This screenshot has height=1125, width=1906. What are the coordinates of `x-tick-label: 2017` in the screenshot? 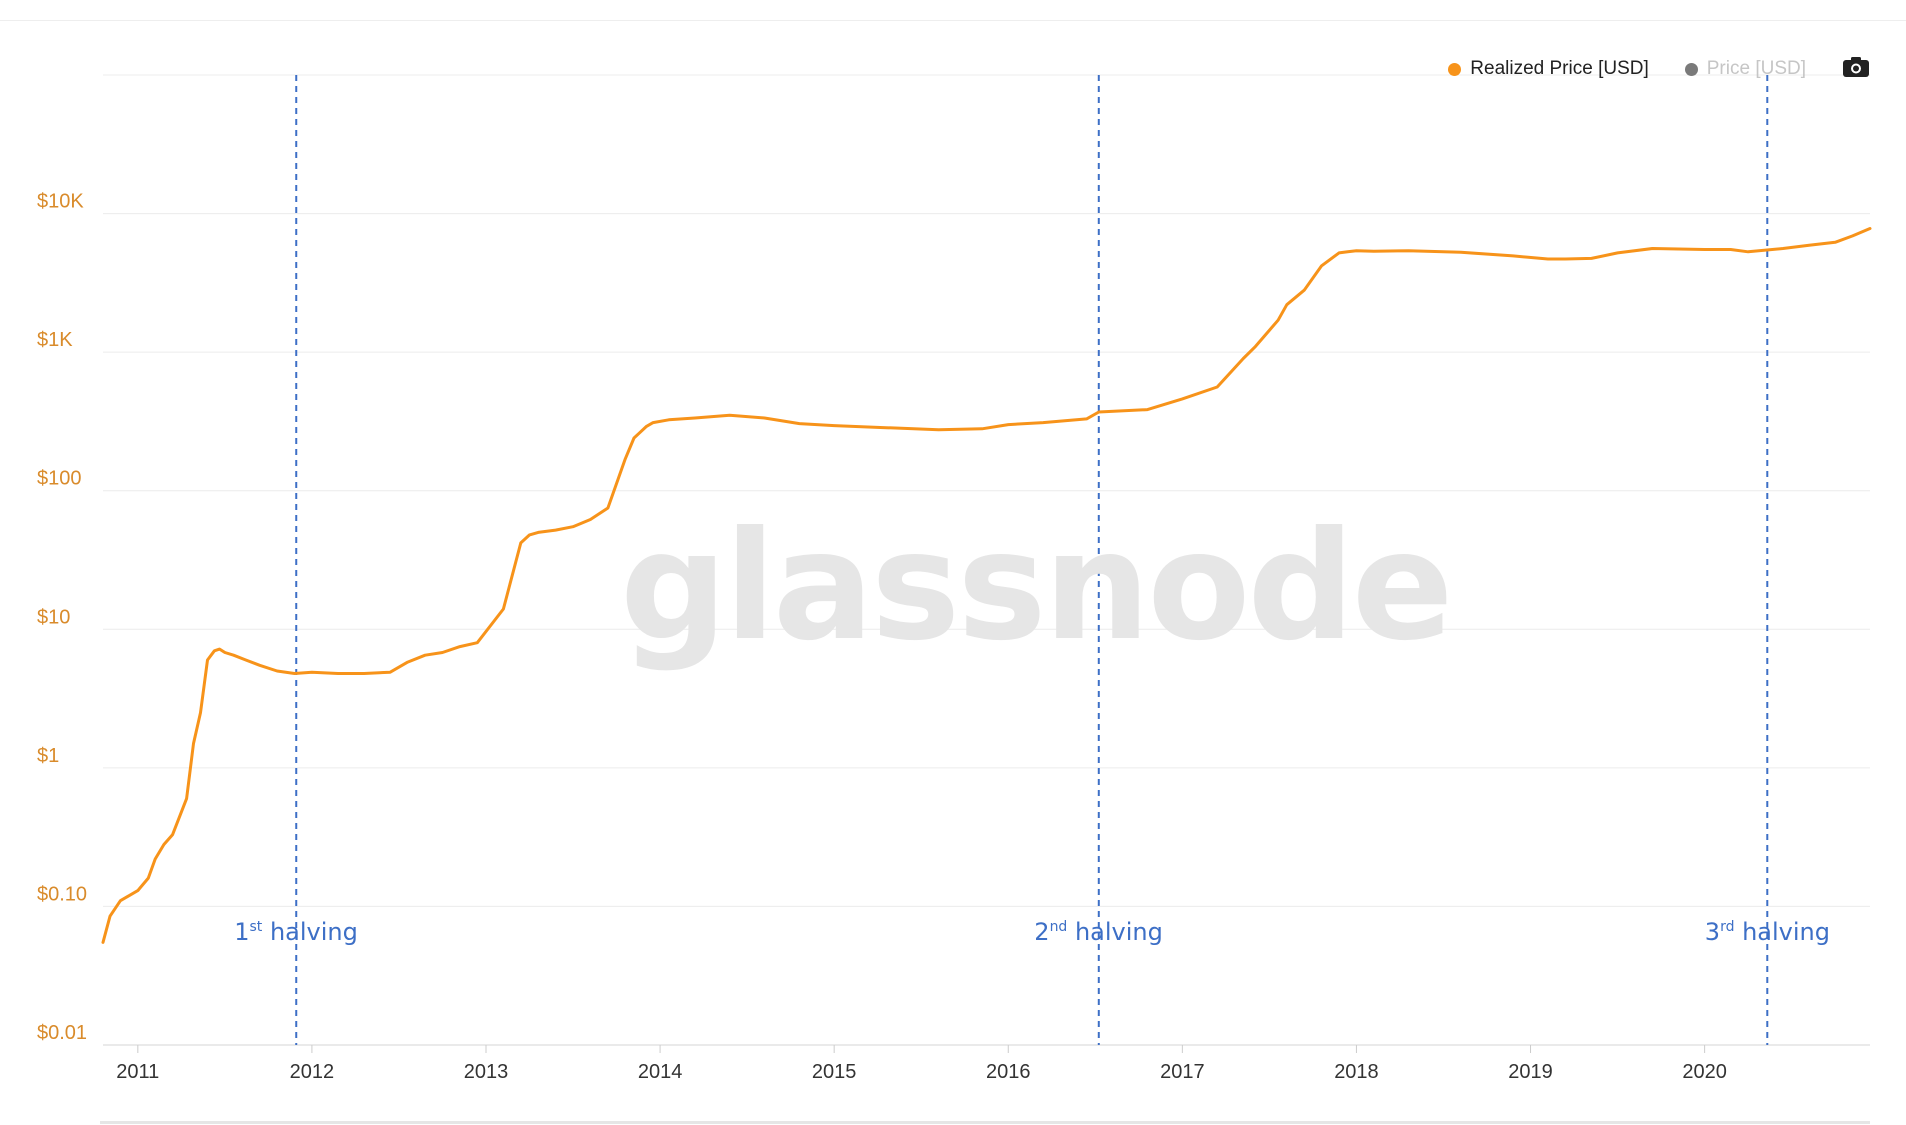 It's located at (1182, 1072).